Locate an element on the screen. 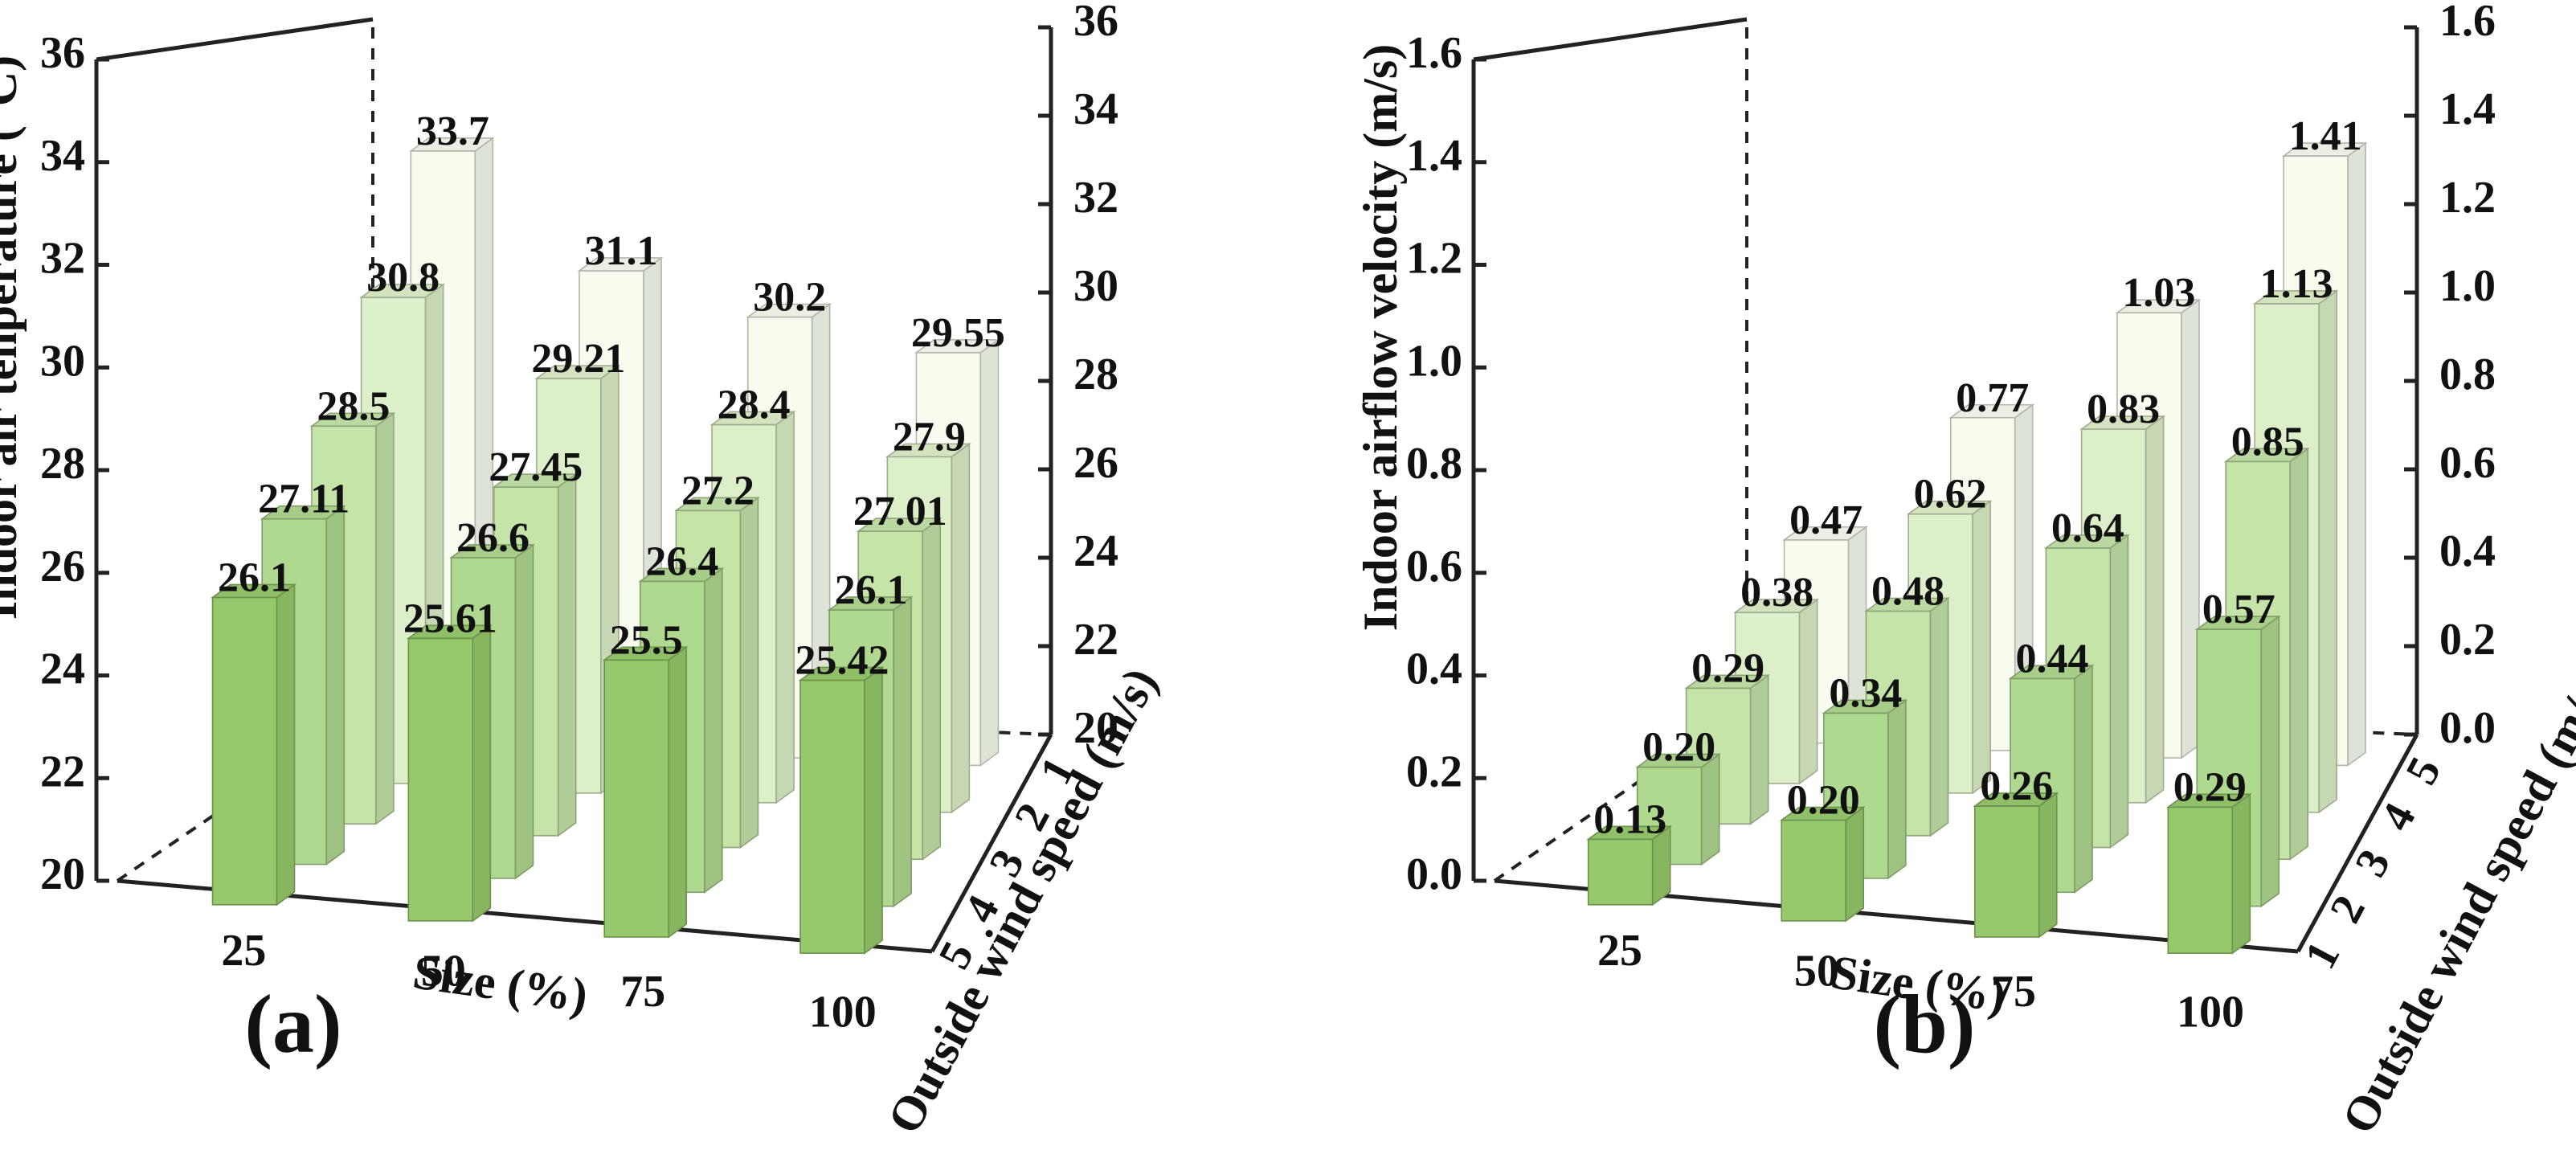 The height and width of the screenshot is (1150, 2576). right-y-tick-label: 28 is located at coordinates (1095, 374).